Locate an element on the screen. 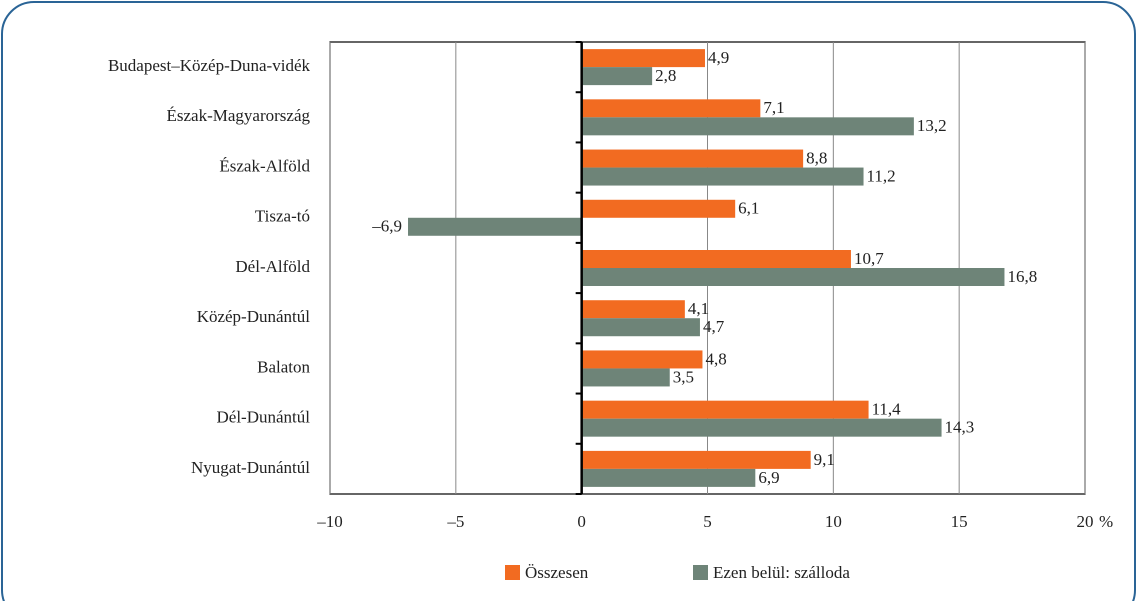 Image resolution: width=1138 pixels, height=601 pixels. value-label: 10,7 is located at coordinates (869, 258).